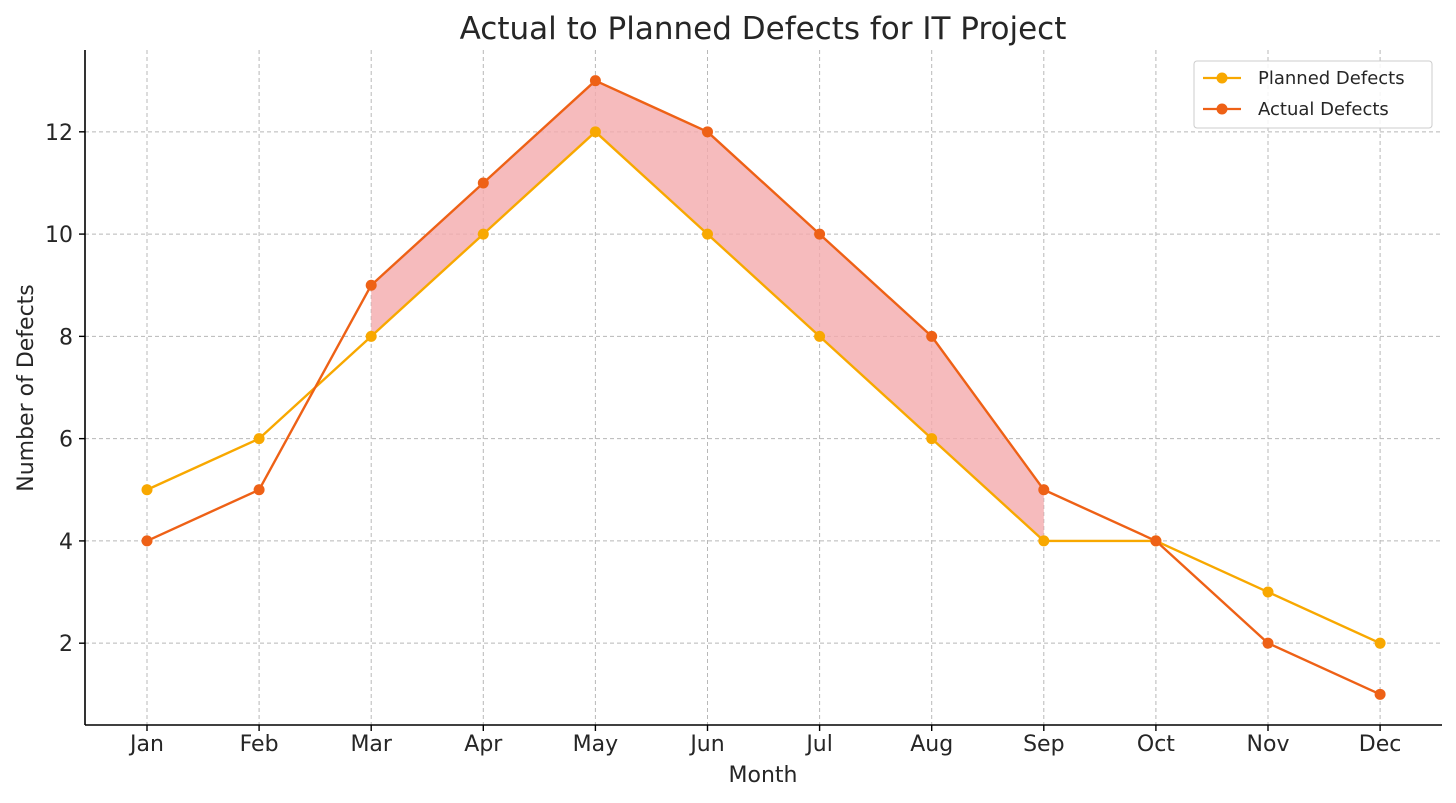  Describe the element at coordinates (1331, 78) in the screenshot. I see `legend-label-planned: Planned Defects` at that location.